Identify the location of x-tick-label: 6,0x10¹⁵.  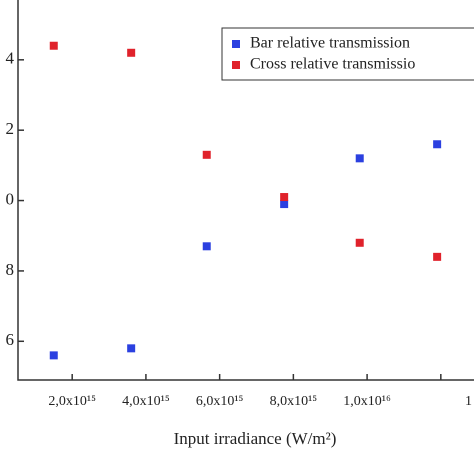
(220, 401).